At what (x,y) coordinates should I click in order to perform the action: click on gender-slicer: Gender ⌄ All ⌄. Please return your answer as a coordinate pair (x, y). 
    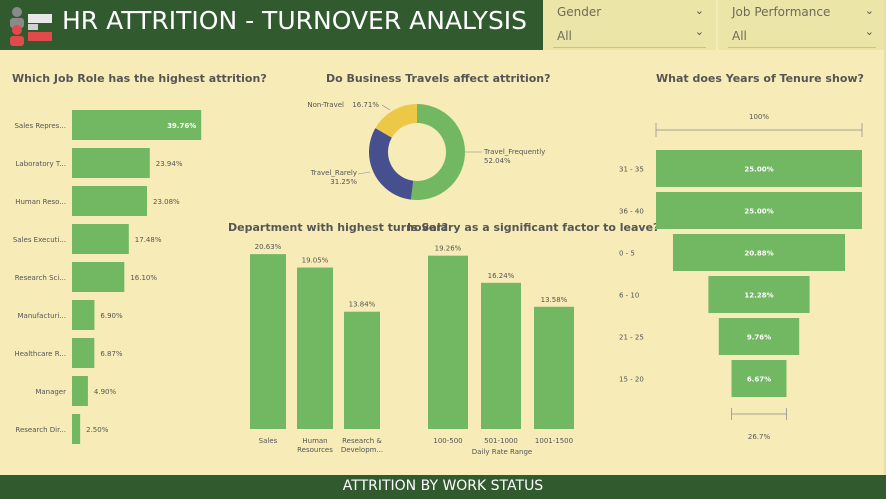
    Looking at the image, I should click on (629, 25).